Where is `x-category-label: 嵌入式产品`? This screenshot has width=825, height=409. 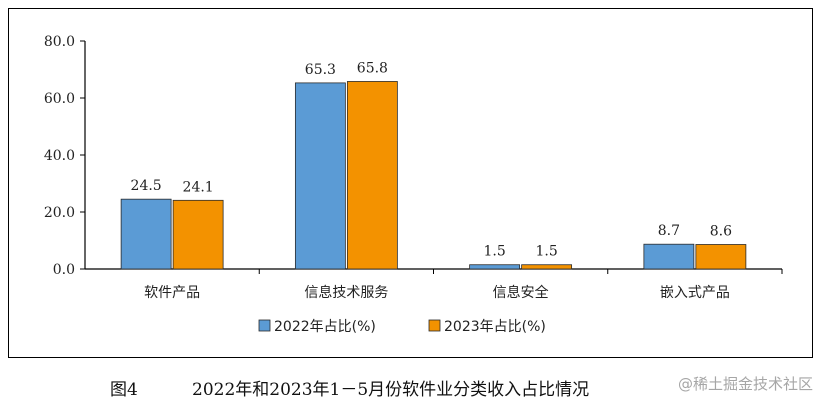 x-category-label: 嵌入式产品 is located at coordinates (695, 293).